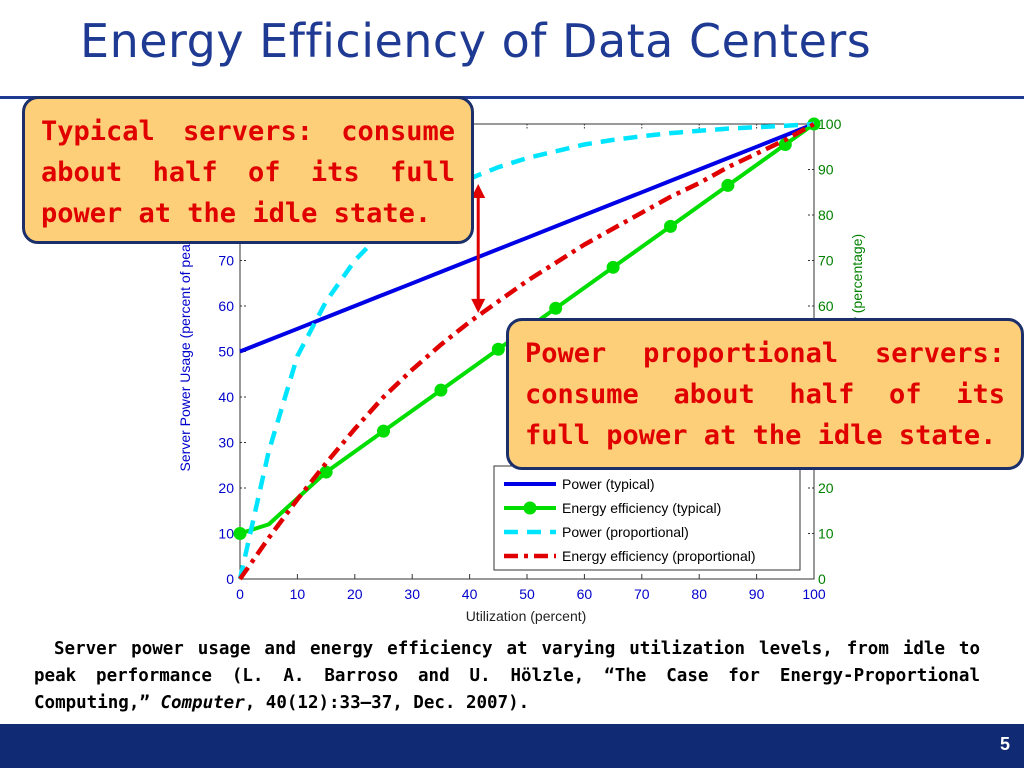 This screenshot has height=768, width=1024. Describe the element at coordinates (512, 746) in the screenshot. I see `footer-bar: 5` at that location.